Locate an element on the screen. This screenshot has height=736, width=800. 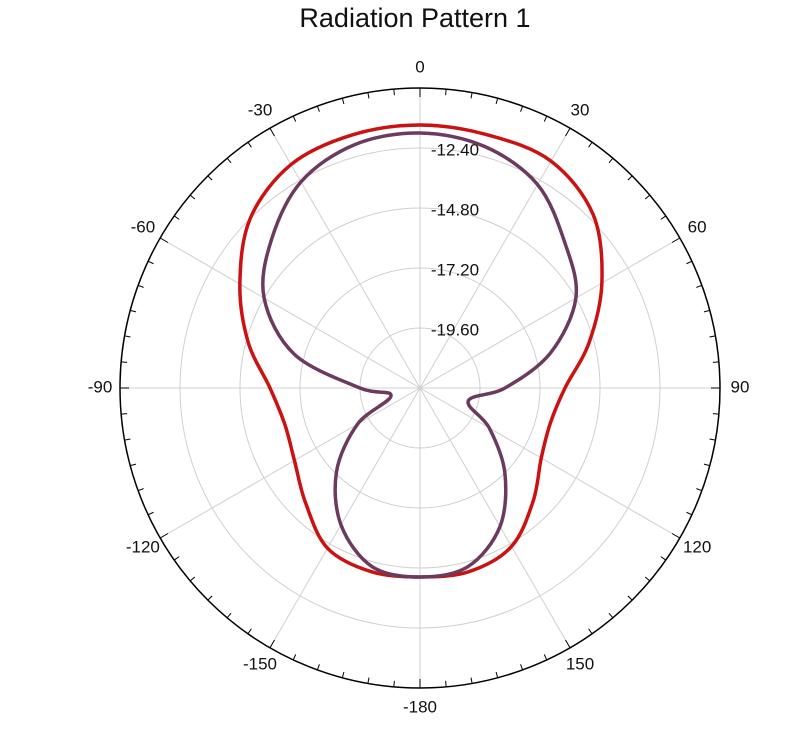
theta-tick-label: 30 is located at coordinates (580, 109).